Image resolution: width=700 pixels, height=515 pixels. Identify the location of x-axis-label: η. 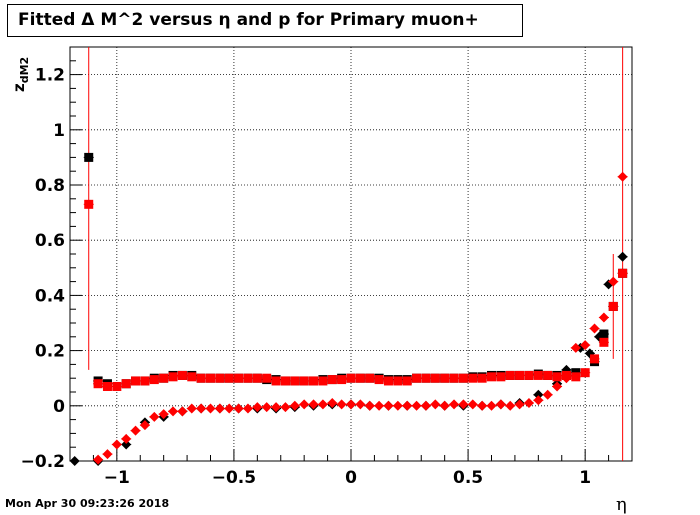
(621, 504).